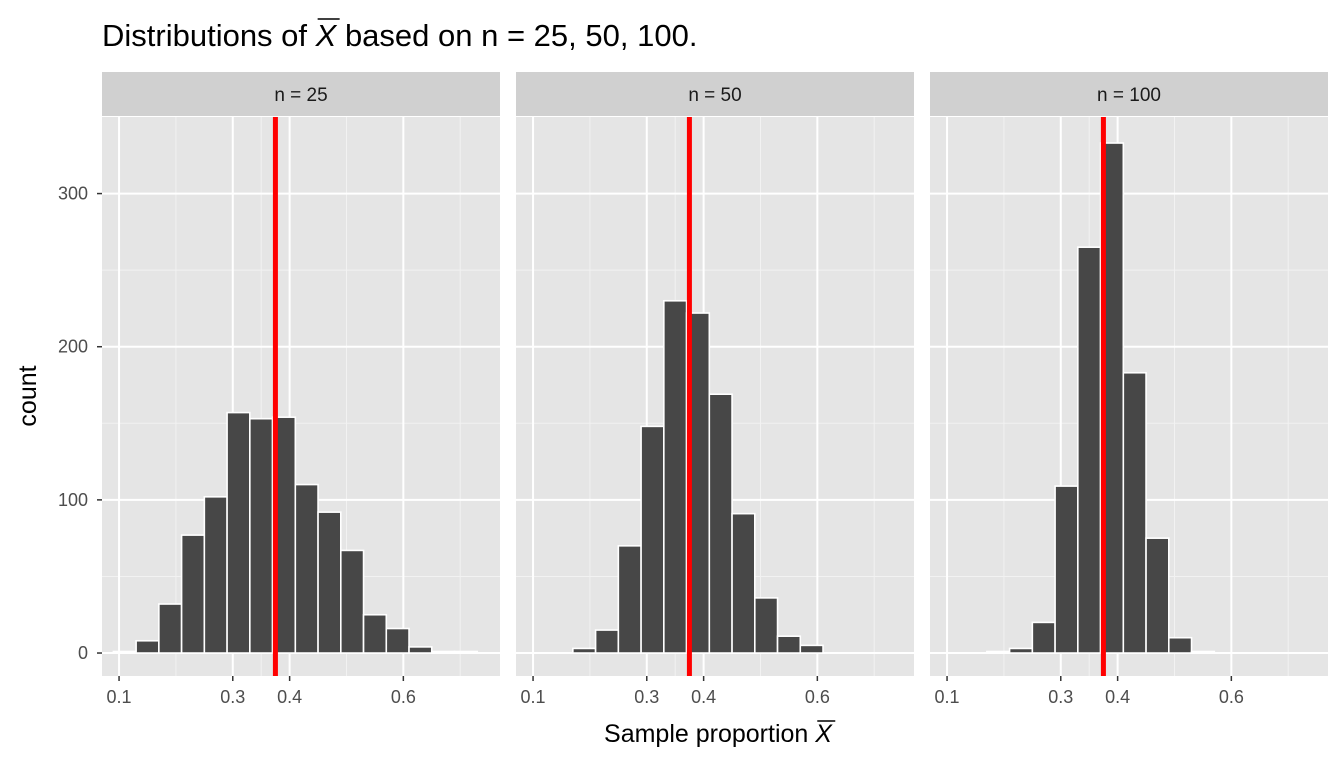 The width and height of the screenshot is (1344, 768). I want to click on facet-strip-label: n = 100, so click(1129, 95).